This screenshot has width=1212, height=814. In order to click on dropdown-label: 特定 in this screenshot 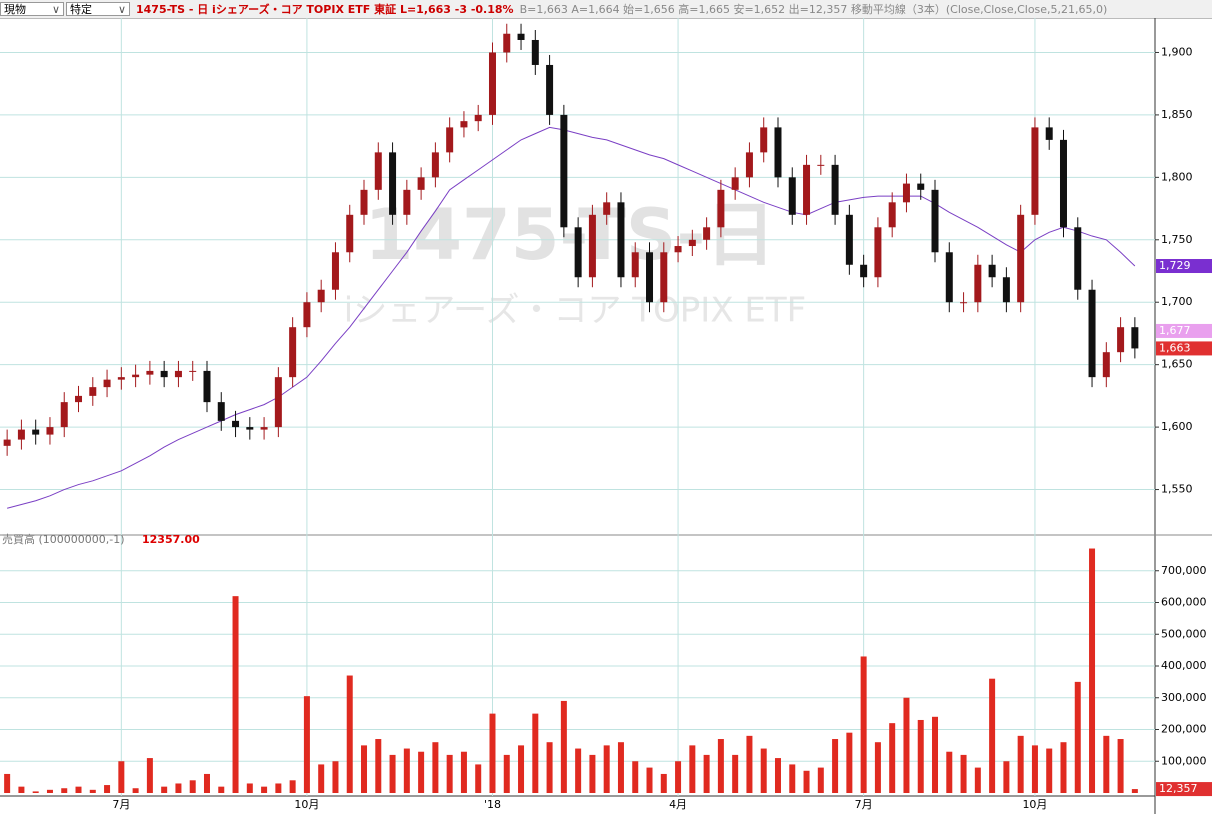, I will do `click(81, 9)`.